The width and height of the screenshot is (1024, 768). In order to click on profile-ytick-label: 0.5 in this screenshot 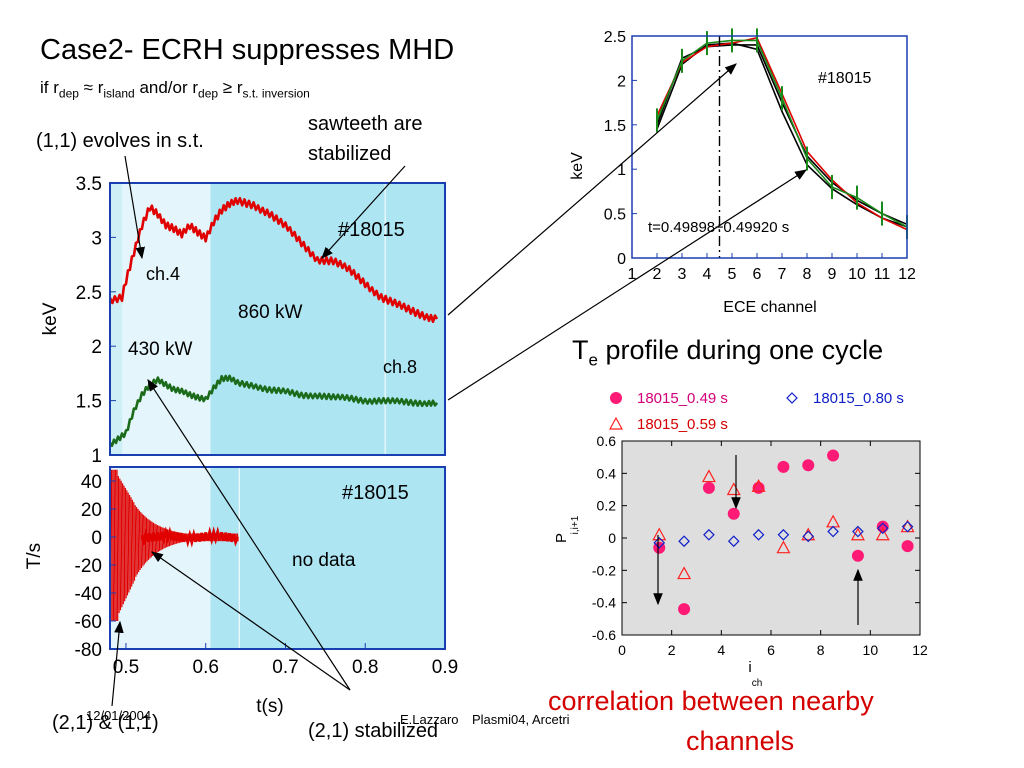, I will do `click(615, 215)`.